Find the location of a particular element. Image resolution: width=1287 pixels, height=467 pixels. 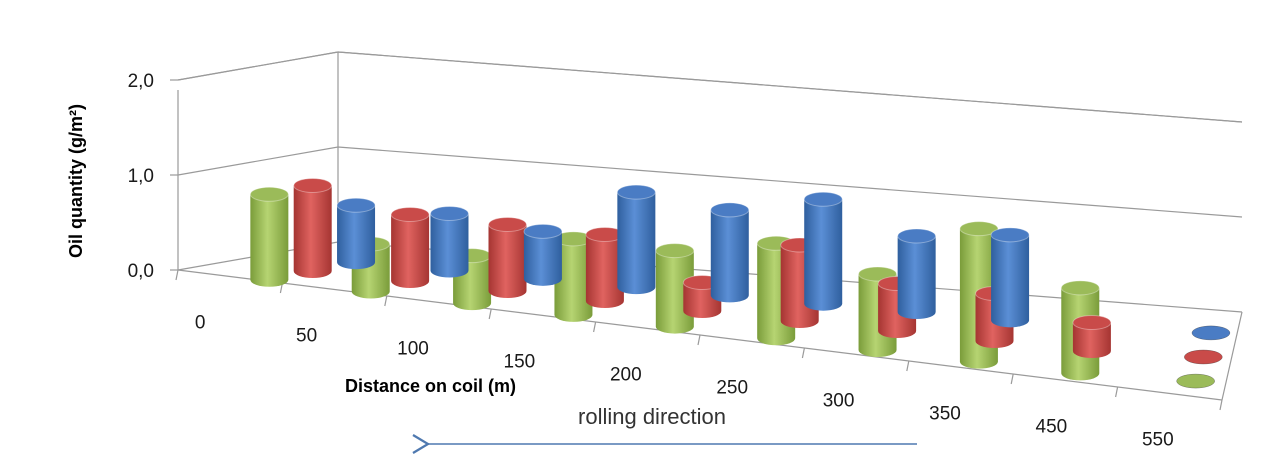

x-tick-label: 350 is located at coordinates (945, 414).